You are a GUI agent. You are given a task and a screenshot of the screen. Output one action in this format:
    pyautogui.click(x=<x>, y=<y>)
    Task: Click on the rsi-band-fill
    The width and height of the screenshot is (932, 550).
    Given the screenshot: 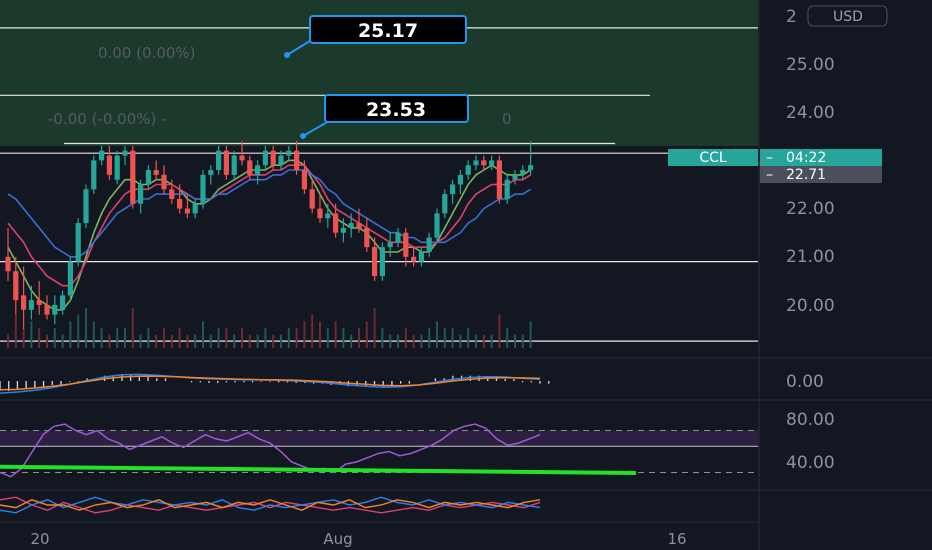 What is the action you would take?
    pyautogui.click(x=379, y=438)
    